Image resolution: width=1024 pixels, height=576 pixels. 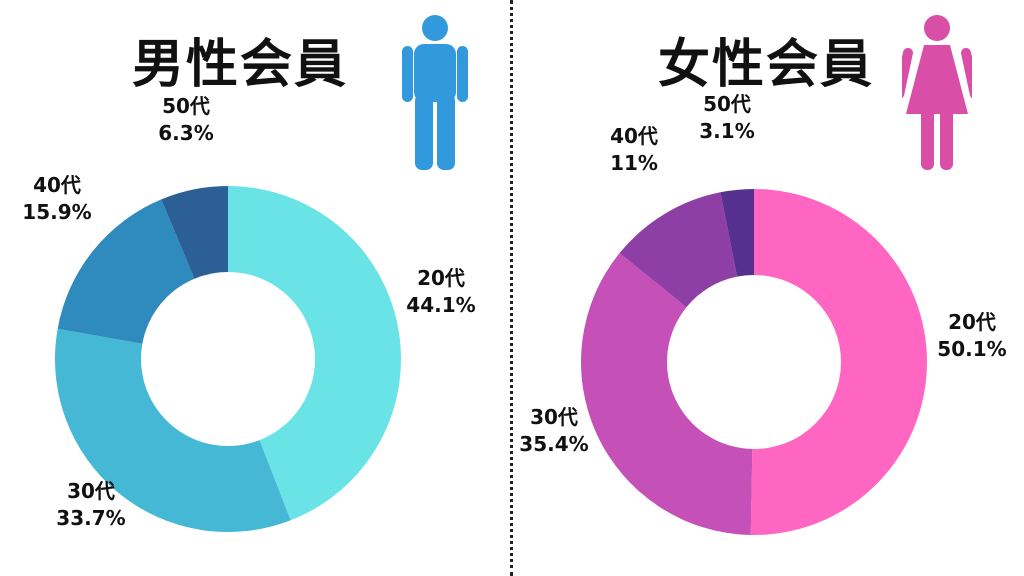 What do you see at coordinates (57, 212) in the screenshot?
I see `percent-label: 15.9%` at bounding box center [57, 212].